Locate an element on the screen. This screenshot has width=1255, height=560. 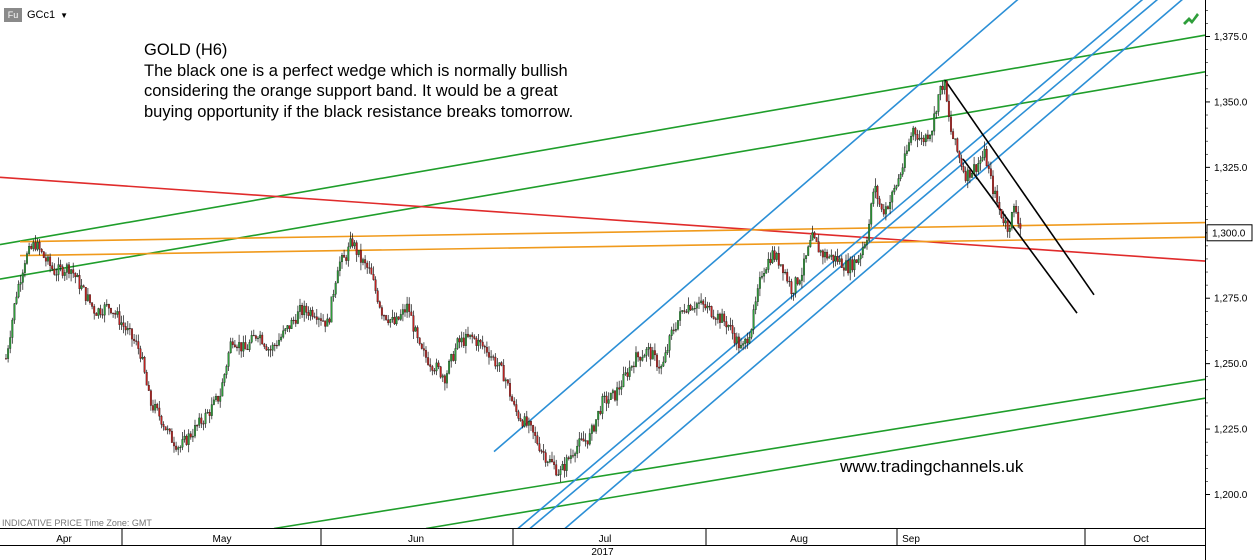
month-label-oct: Oct is located at coordinates (1141, 539).